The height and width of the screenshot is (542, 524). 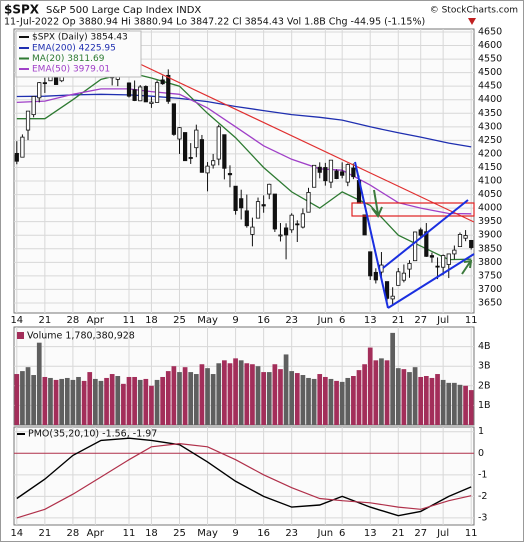 What do you see at coordinates (481, 453) in the screenshot?
I see `y-tick-label: 0` at bounding box center [481, 453].